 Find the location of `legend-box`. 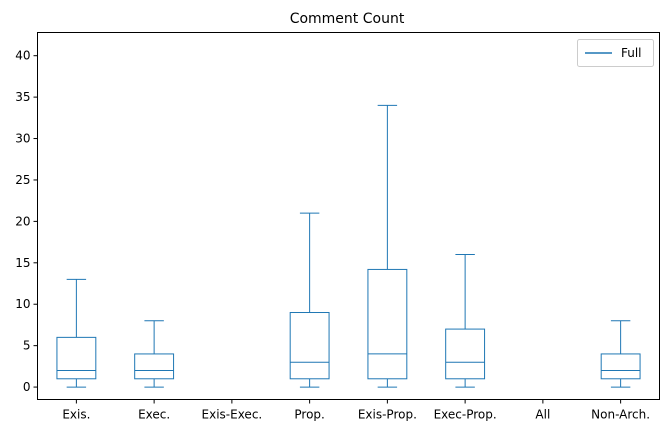

legend-box is located at coordinates (615, 53).